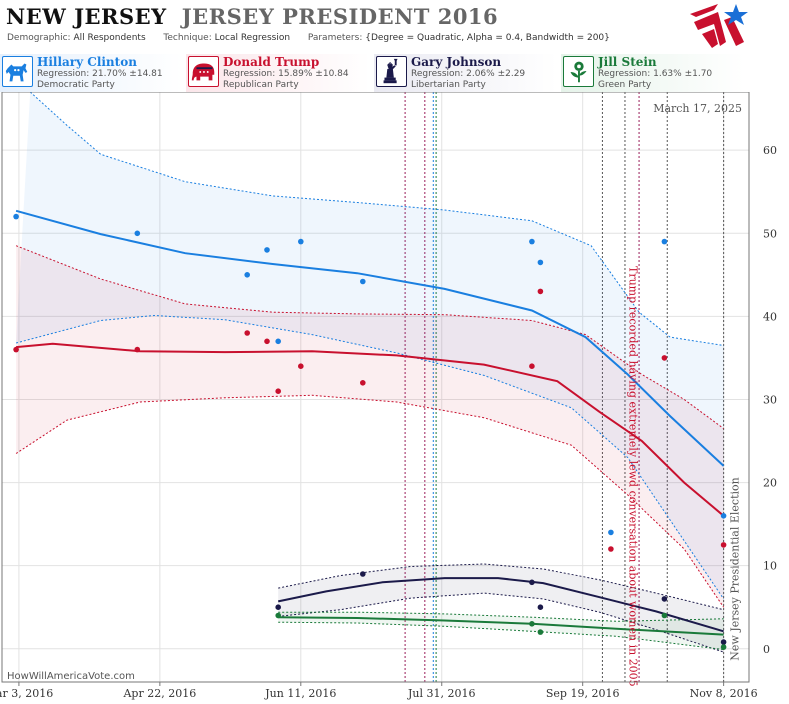 Image resolution: width=789 pixels, height=704 pixels. I want to click on statue-of-liberty-icon, so click(391, 71).